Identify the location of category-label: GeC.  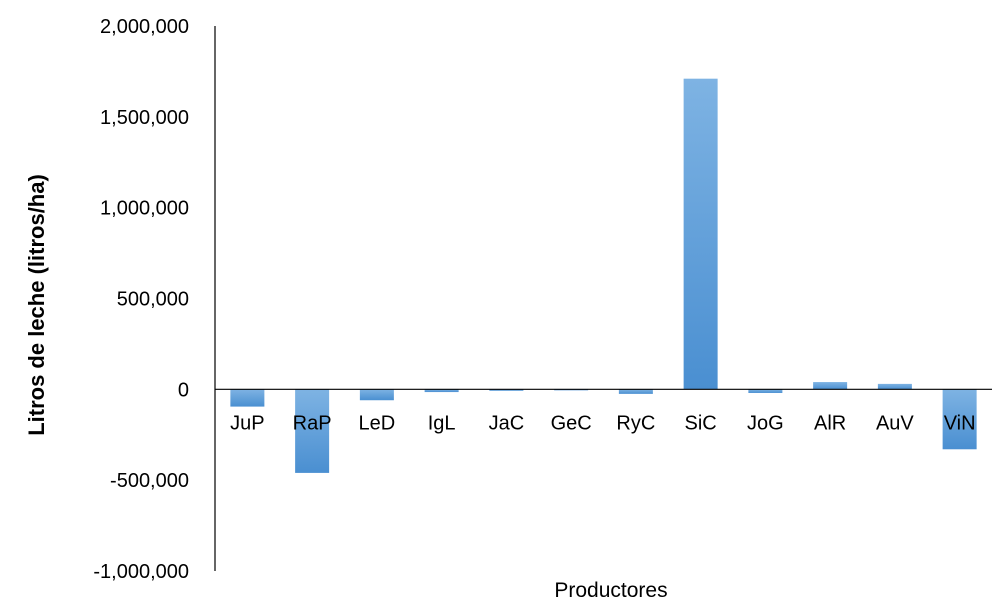
(571, 423).